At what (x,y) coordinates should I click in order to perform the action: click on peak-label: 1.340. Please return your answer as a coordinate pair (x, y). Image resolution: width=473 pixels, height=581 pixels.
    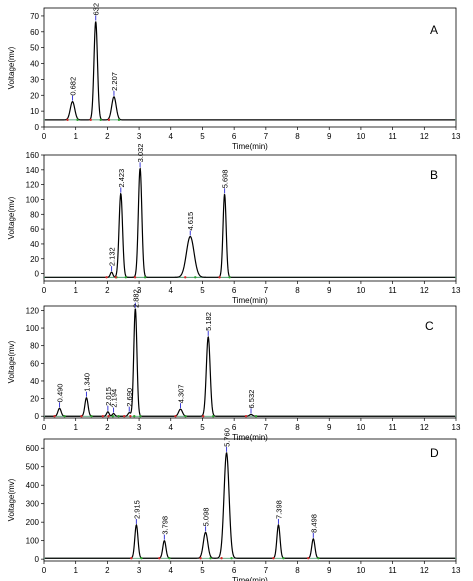
    Looking at the image, I should click on (86, 382).